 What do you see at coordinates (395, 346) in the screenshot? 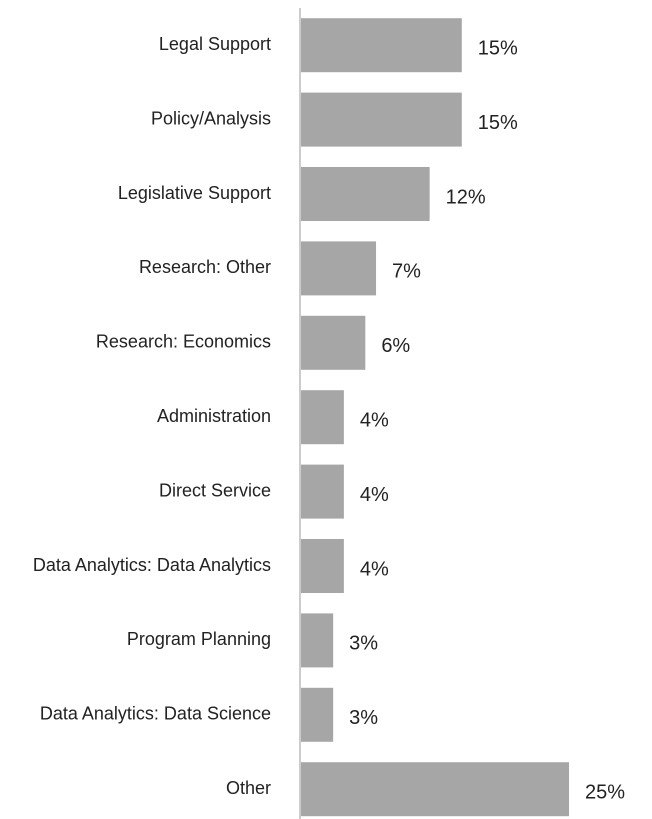
I see `value-label: 6%` at bounding box center [395, 346].